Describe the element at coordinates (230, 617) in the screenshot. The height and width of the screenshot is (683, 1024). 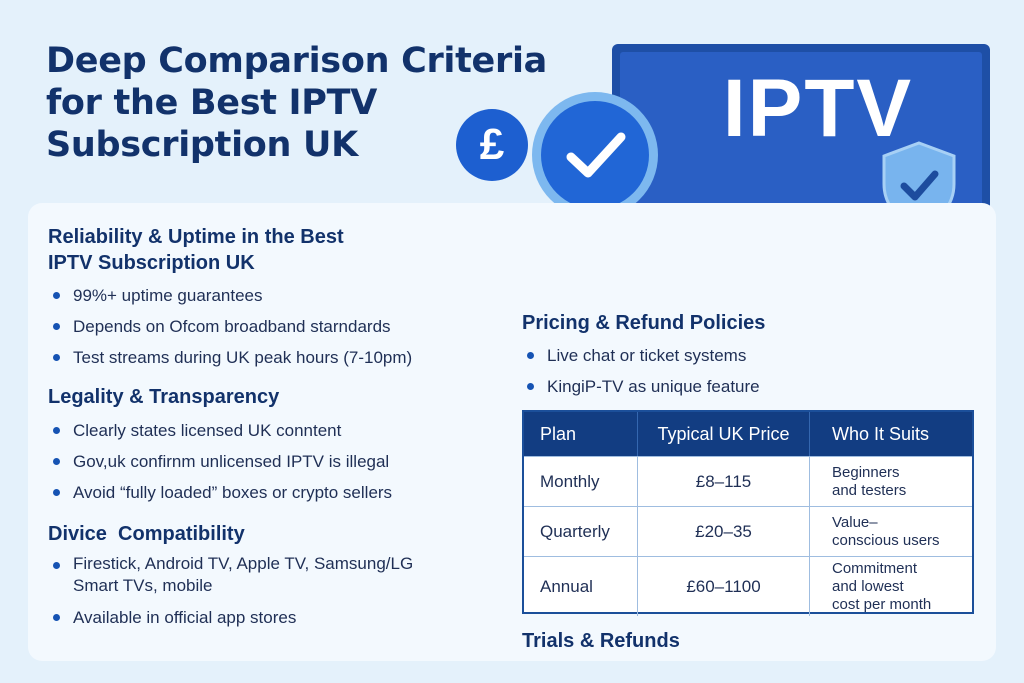
I see `list-item: Available in official app stores` at that location.